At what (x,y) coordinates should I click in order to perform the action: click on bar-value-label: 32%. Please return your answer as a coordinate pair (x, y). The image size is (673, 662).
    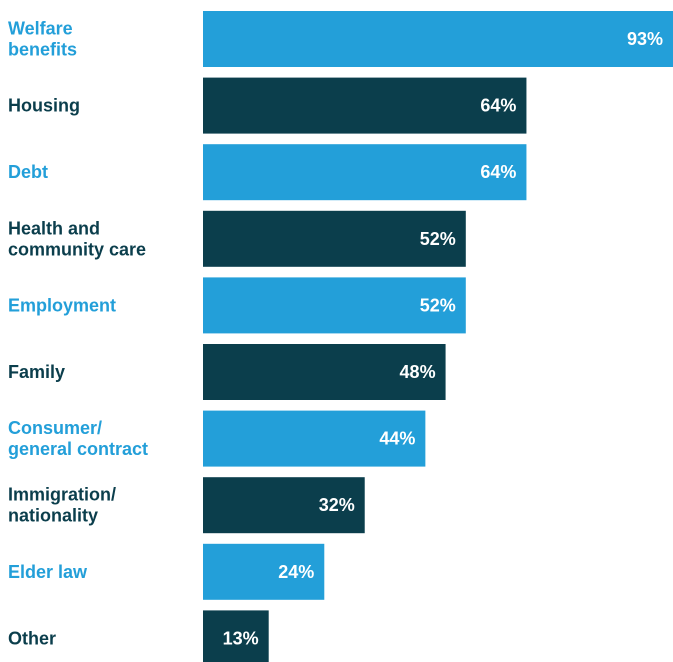
    Looking at the image, I should click on (337, 505).